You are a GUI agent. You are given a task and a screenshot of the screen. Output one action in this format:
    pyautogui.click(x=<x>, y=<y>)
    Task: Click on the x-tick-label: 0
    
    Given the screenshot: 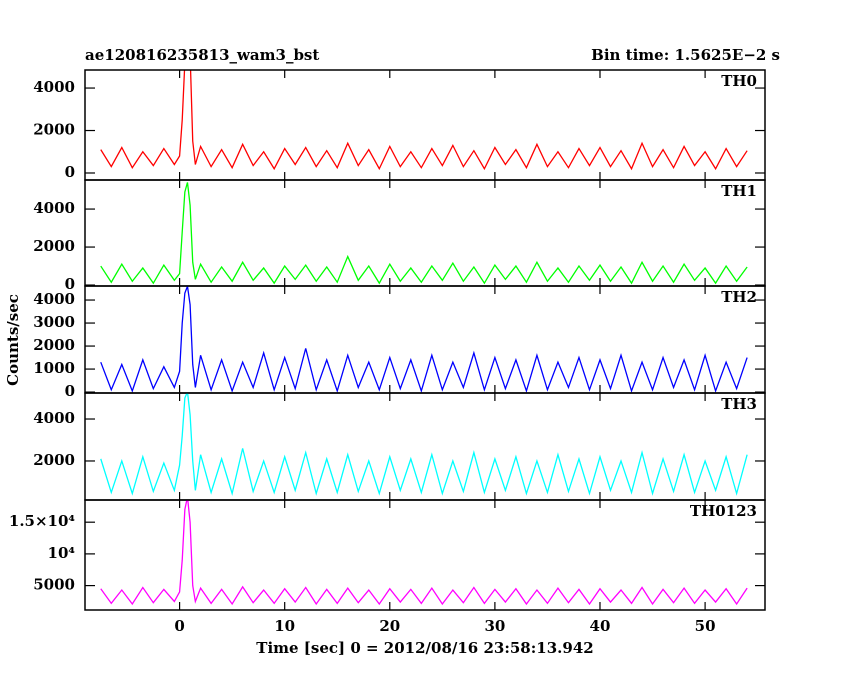 What is the action you would take?
    pyautogui.click(x=179, y=626)
    